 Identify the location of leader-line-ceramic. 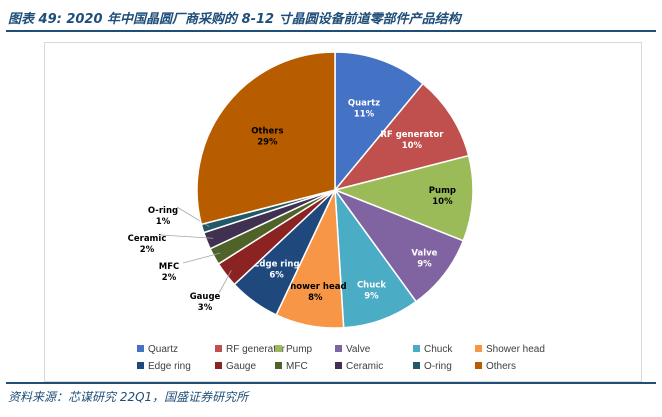
(187, 236).